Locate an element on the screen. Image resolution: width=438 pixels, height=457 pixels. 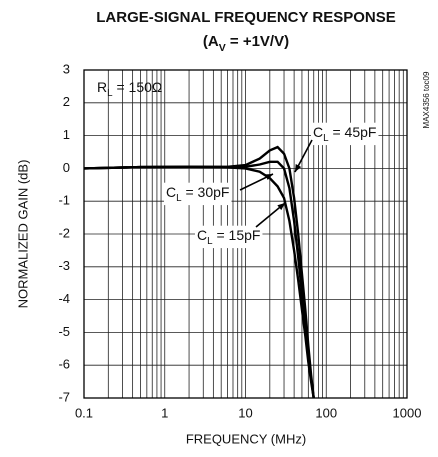
y-tick-label: -4 is located at coordinates (64, 298).